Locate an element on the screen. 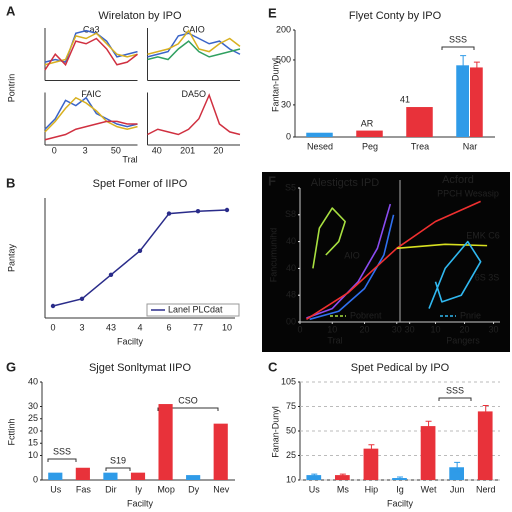 This screenshot has width=512, height=512. x-tick-label: Dir is located at coordinates (111, 489).